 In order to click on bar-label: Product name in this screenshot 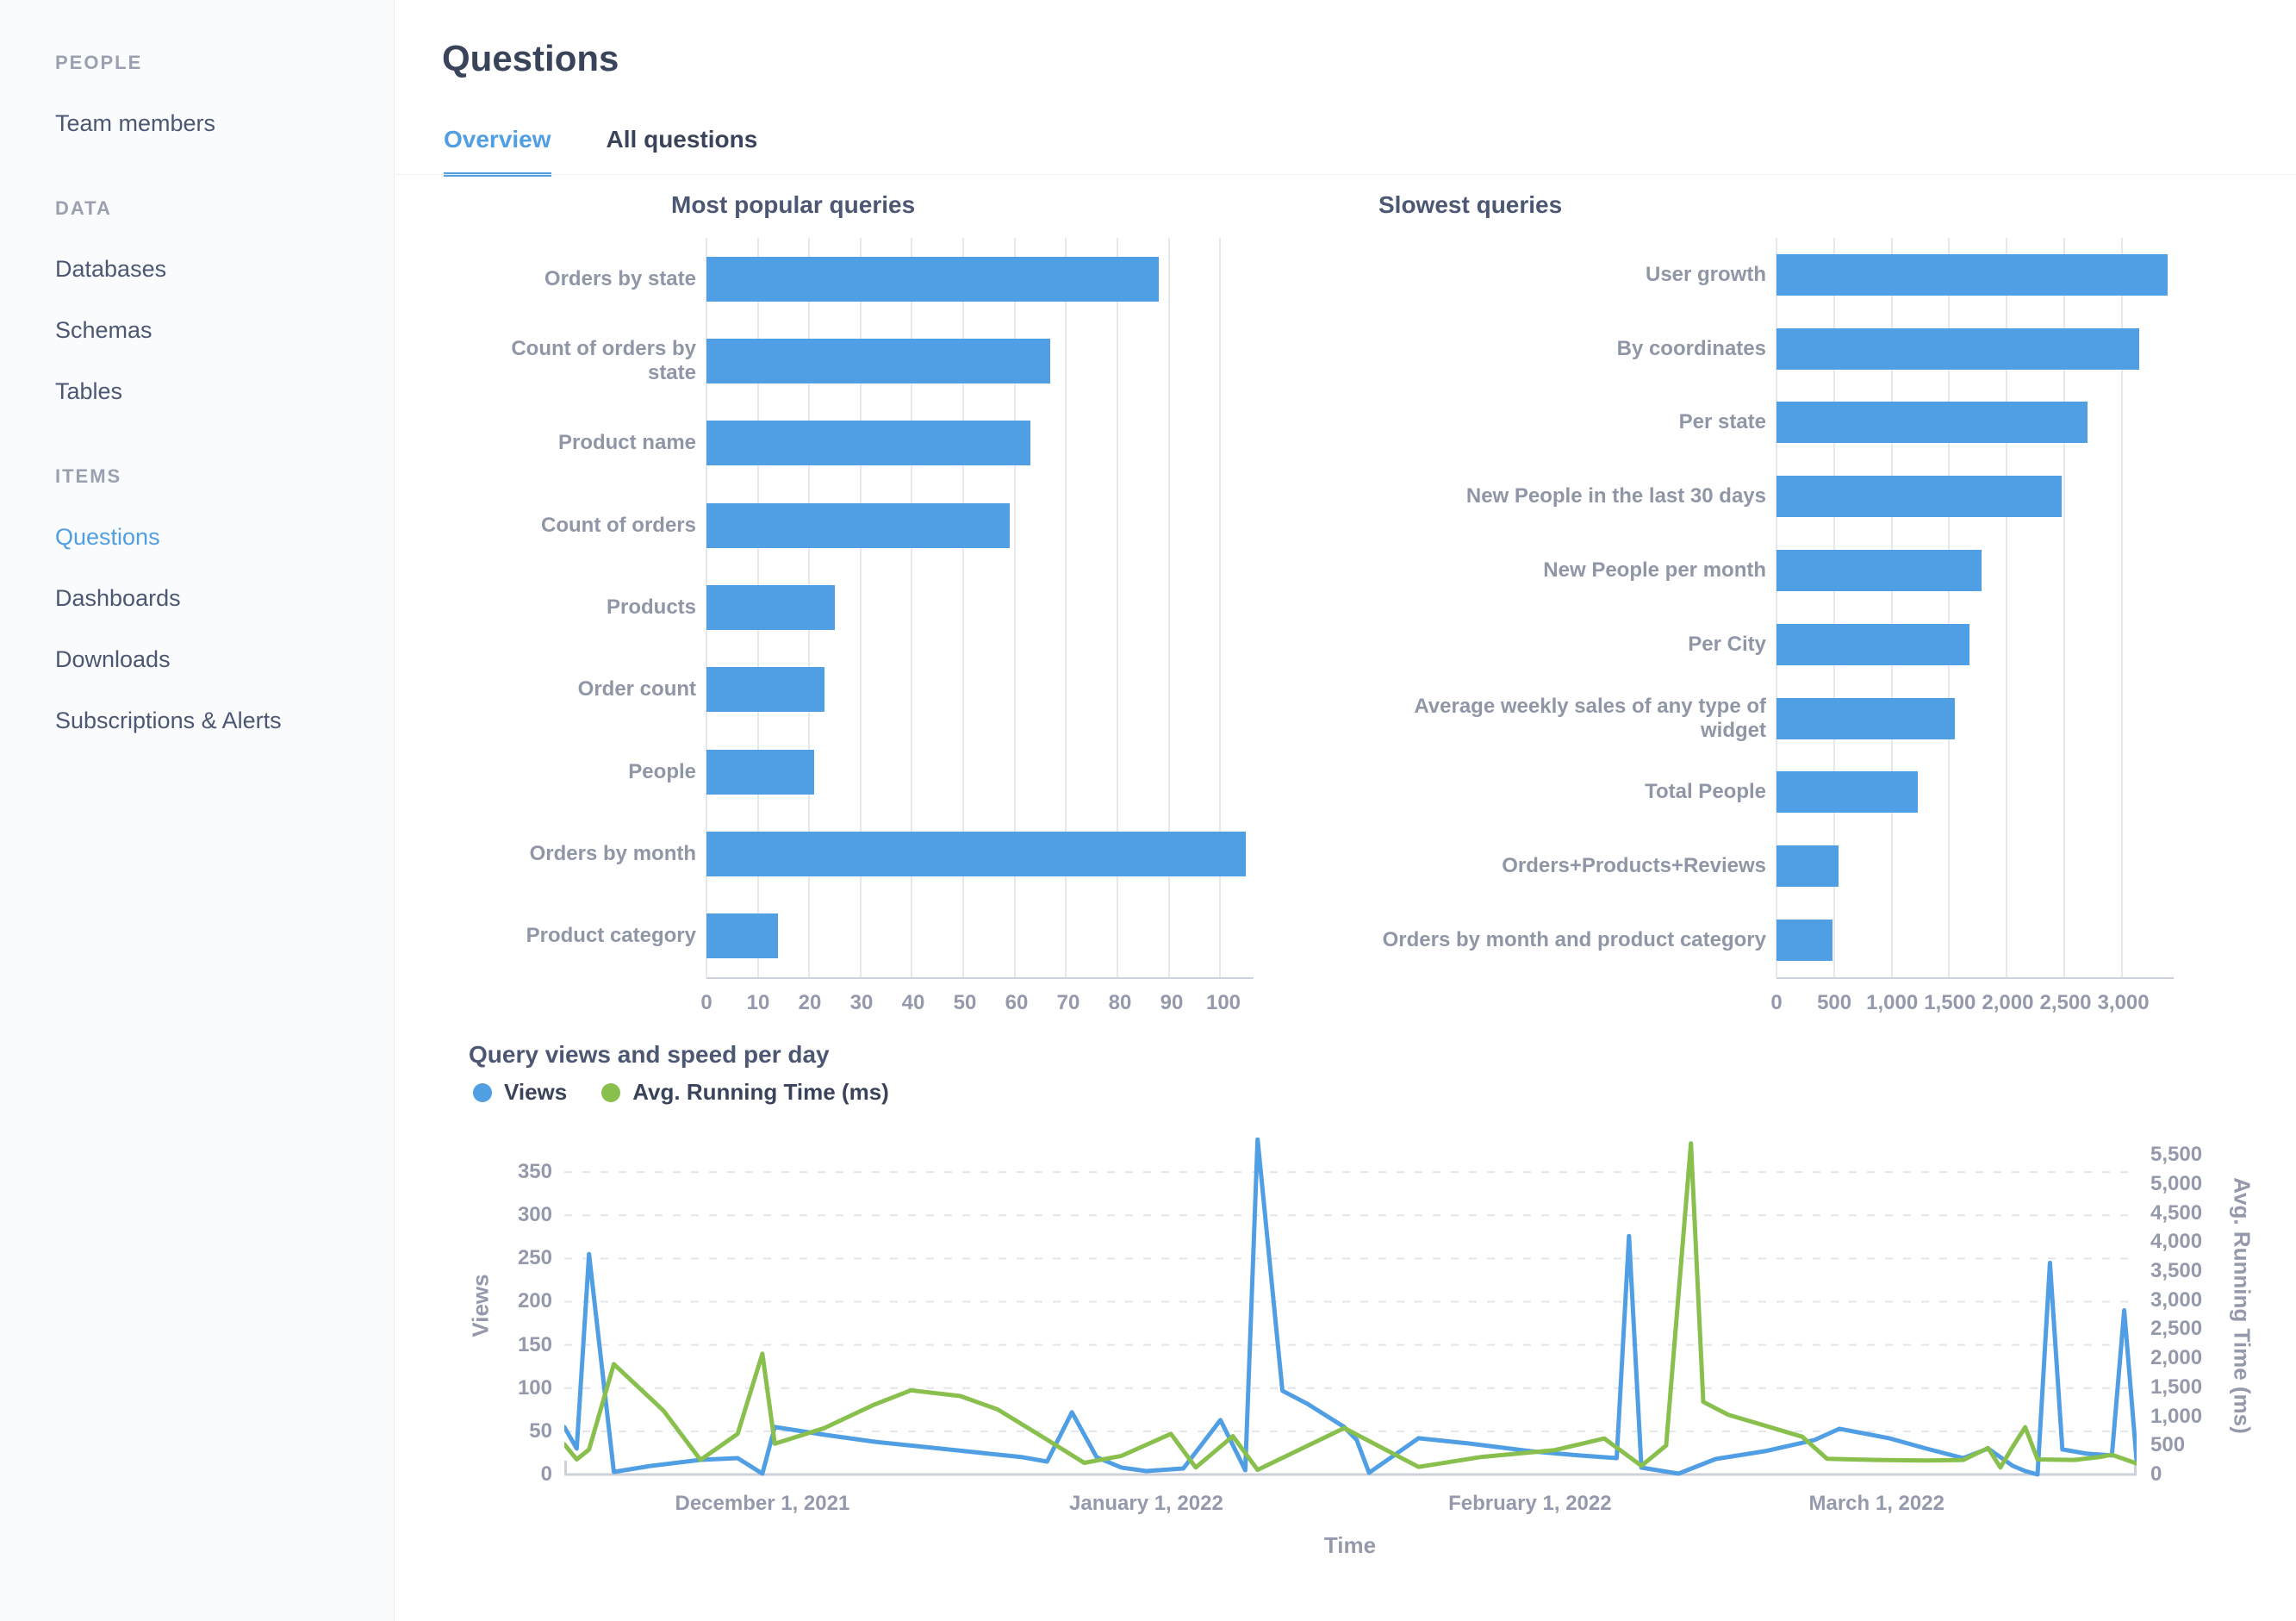, I will do `click(627, 443)`.